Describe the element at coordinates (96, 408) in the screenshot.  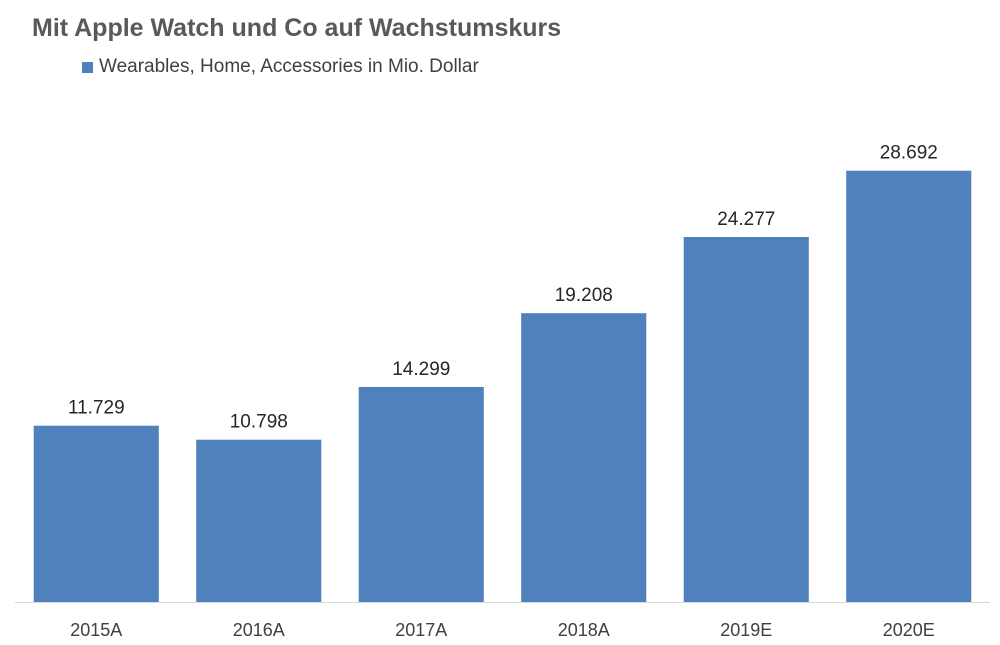
I see `data-label-2015A: 11.729` at that location.